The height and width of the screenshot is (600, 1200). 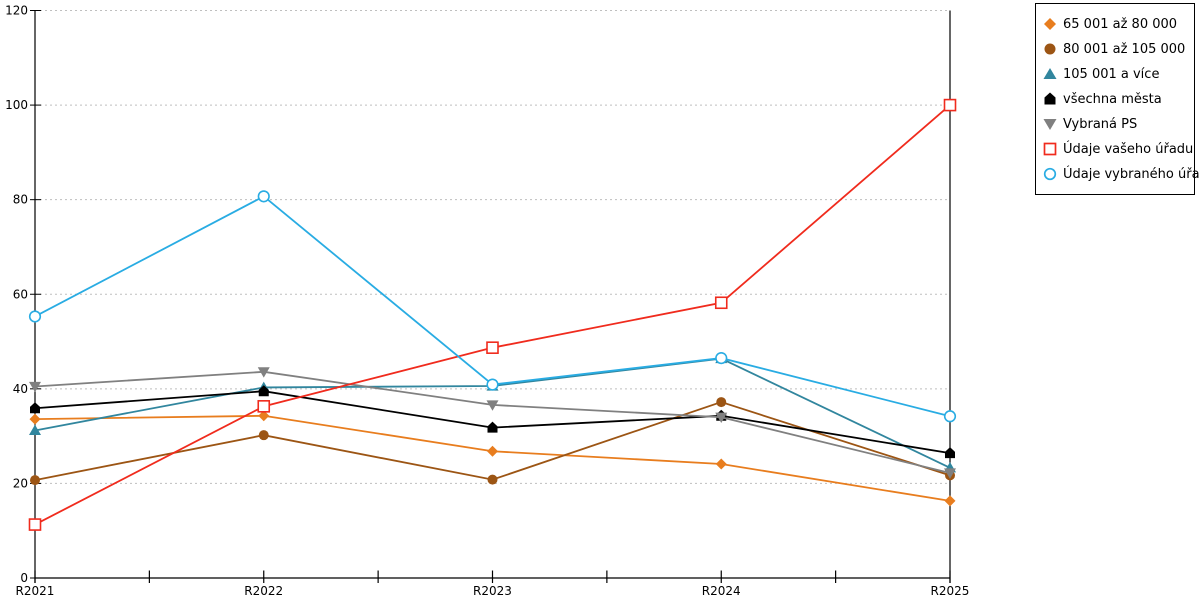 I want to click on x-axis-label: R2025, so click(x=950, y=591).